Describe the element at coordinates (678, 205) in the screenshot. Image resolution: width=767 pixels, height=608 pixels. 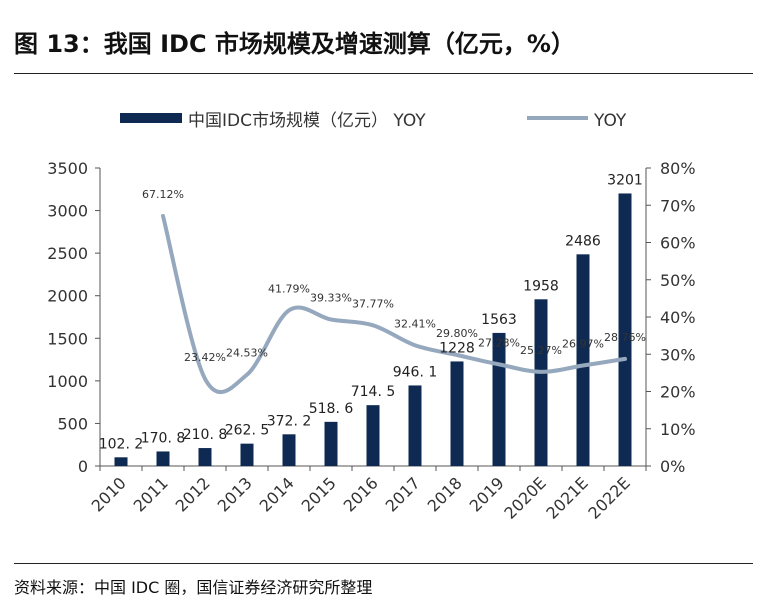
I see `right-tick-label: 70%` at that location.